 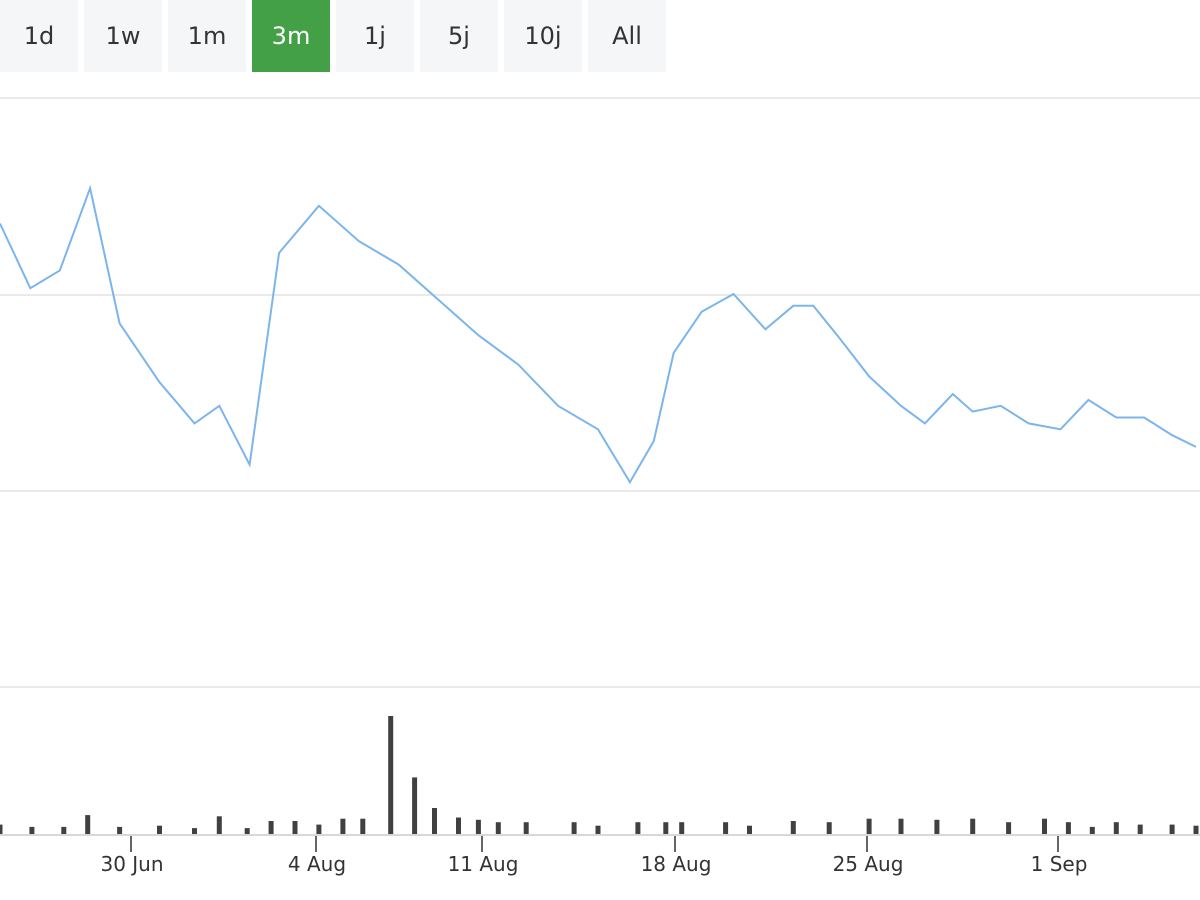 I want to click on range-button-all: All, so click(x=627, y=36).